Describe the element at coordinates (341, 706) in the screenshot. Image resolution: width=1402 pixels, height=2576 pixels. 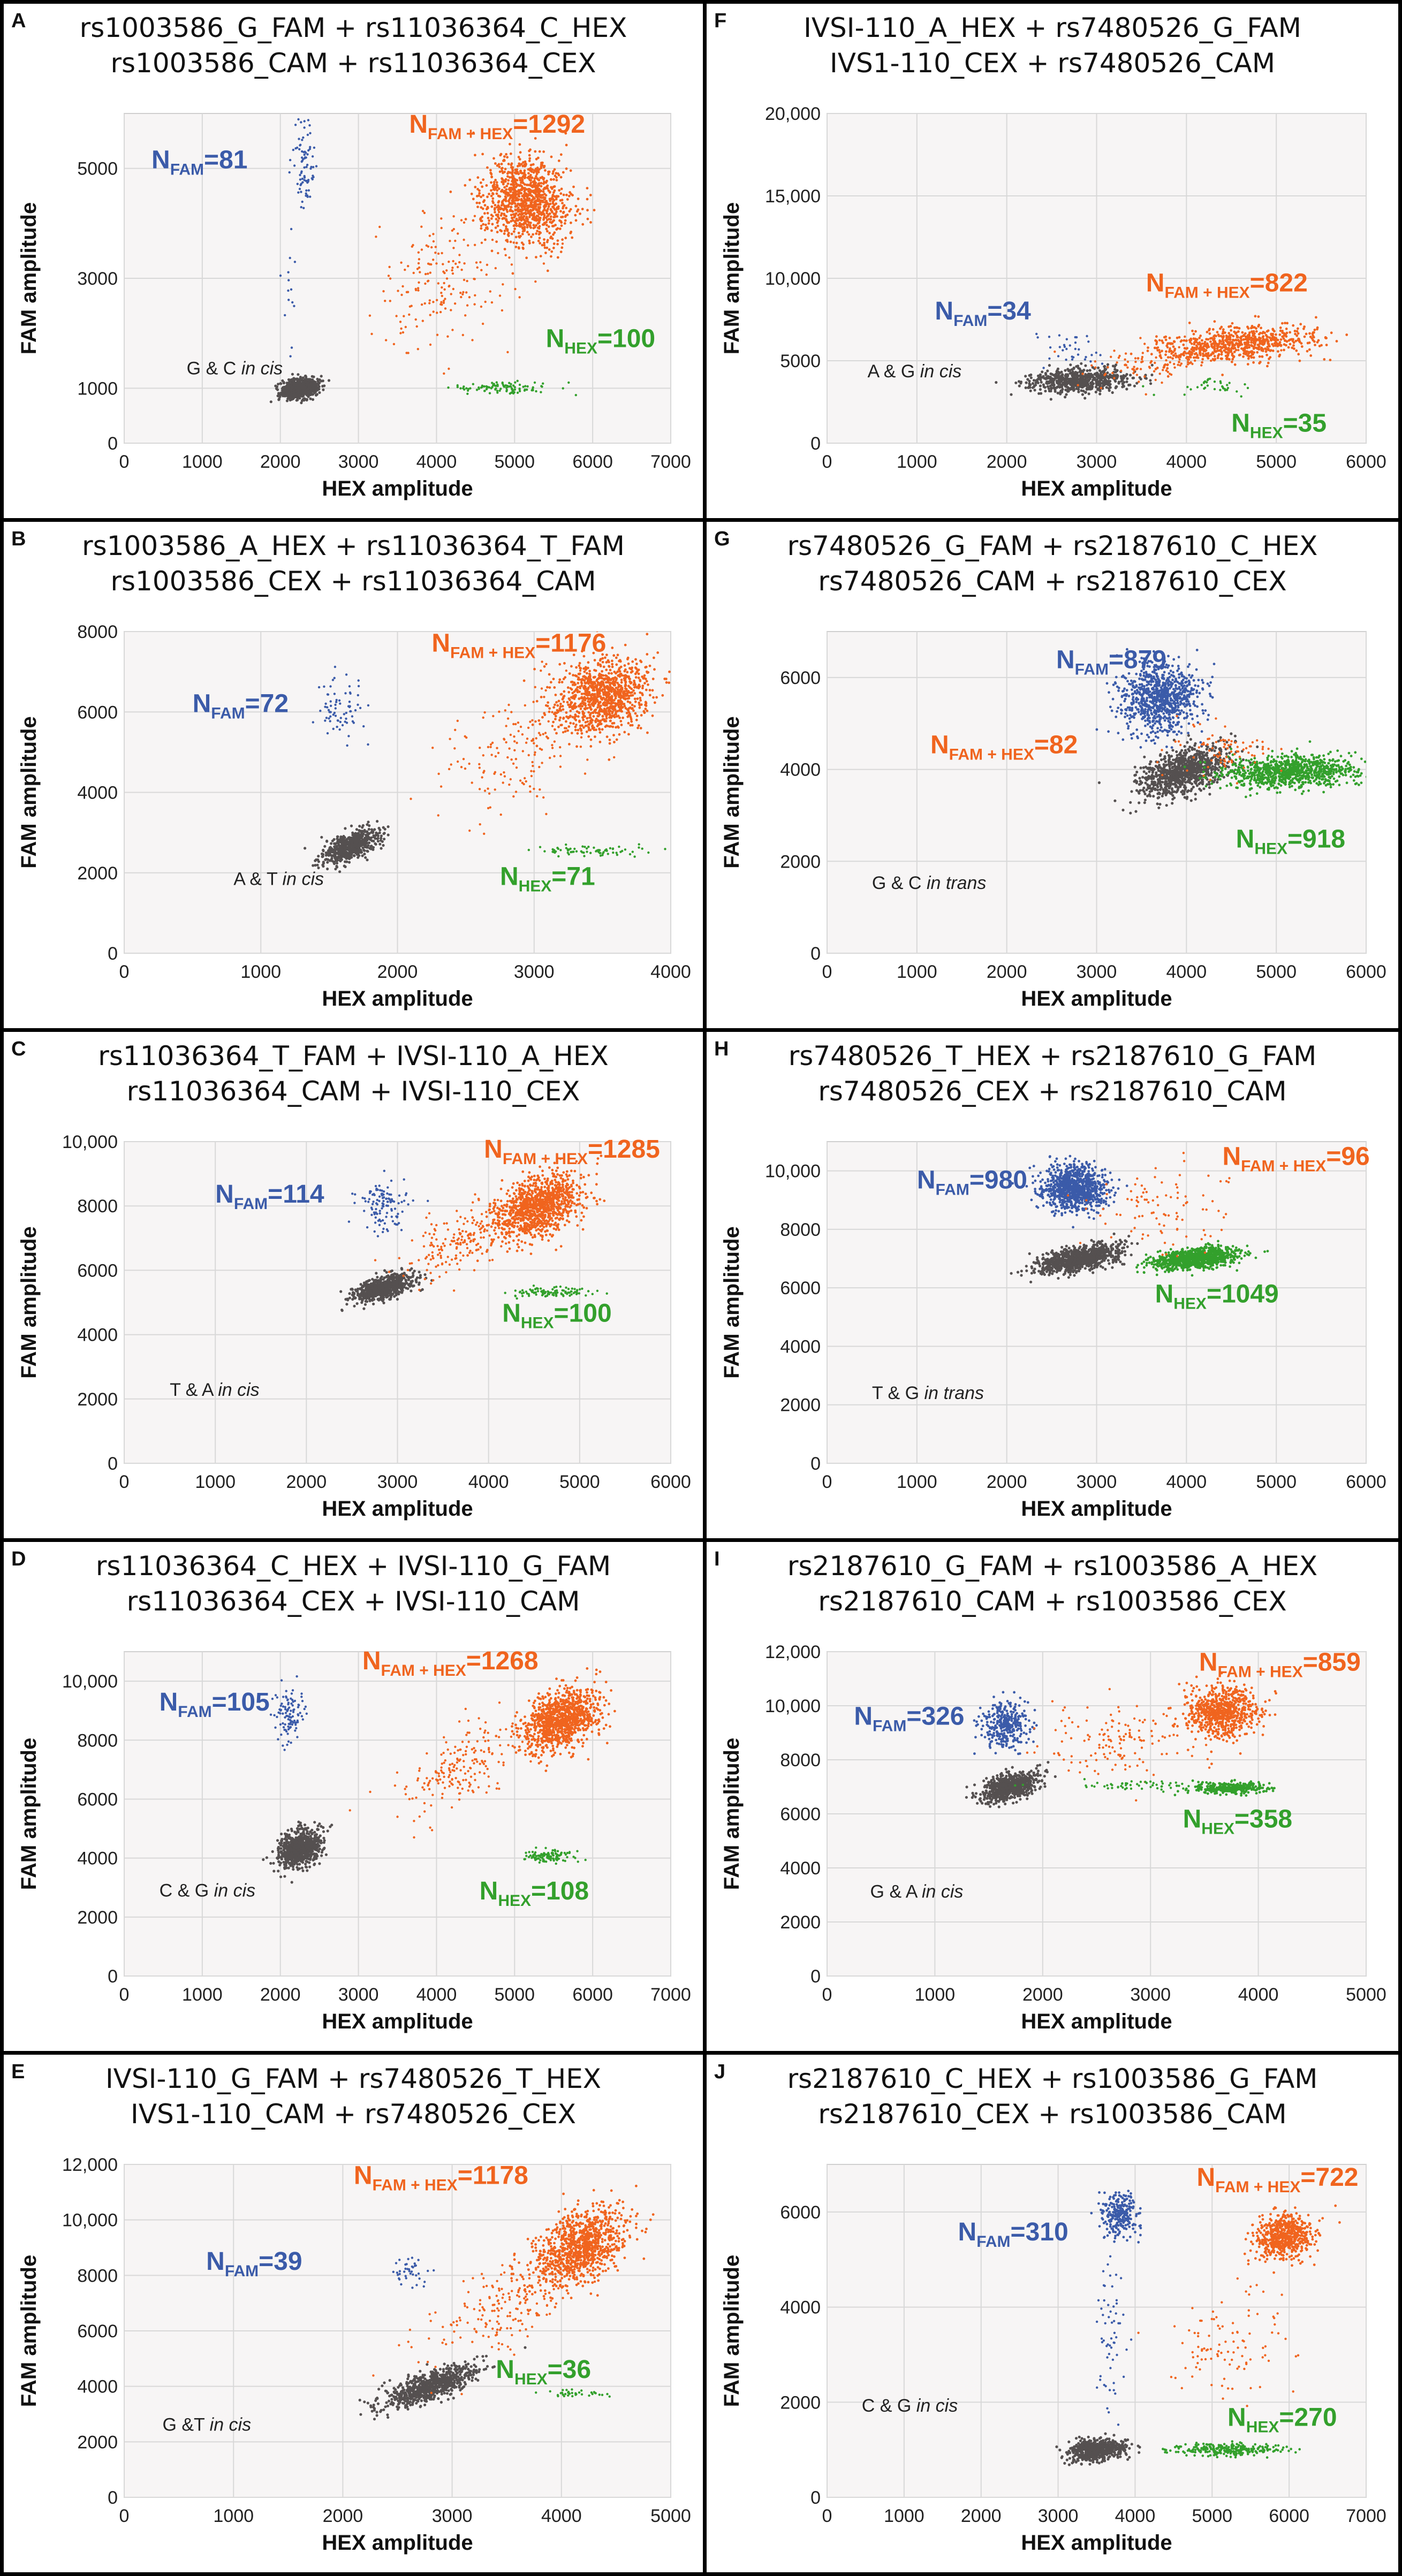
I see `cluster-fam` at that location.